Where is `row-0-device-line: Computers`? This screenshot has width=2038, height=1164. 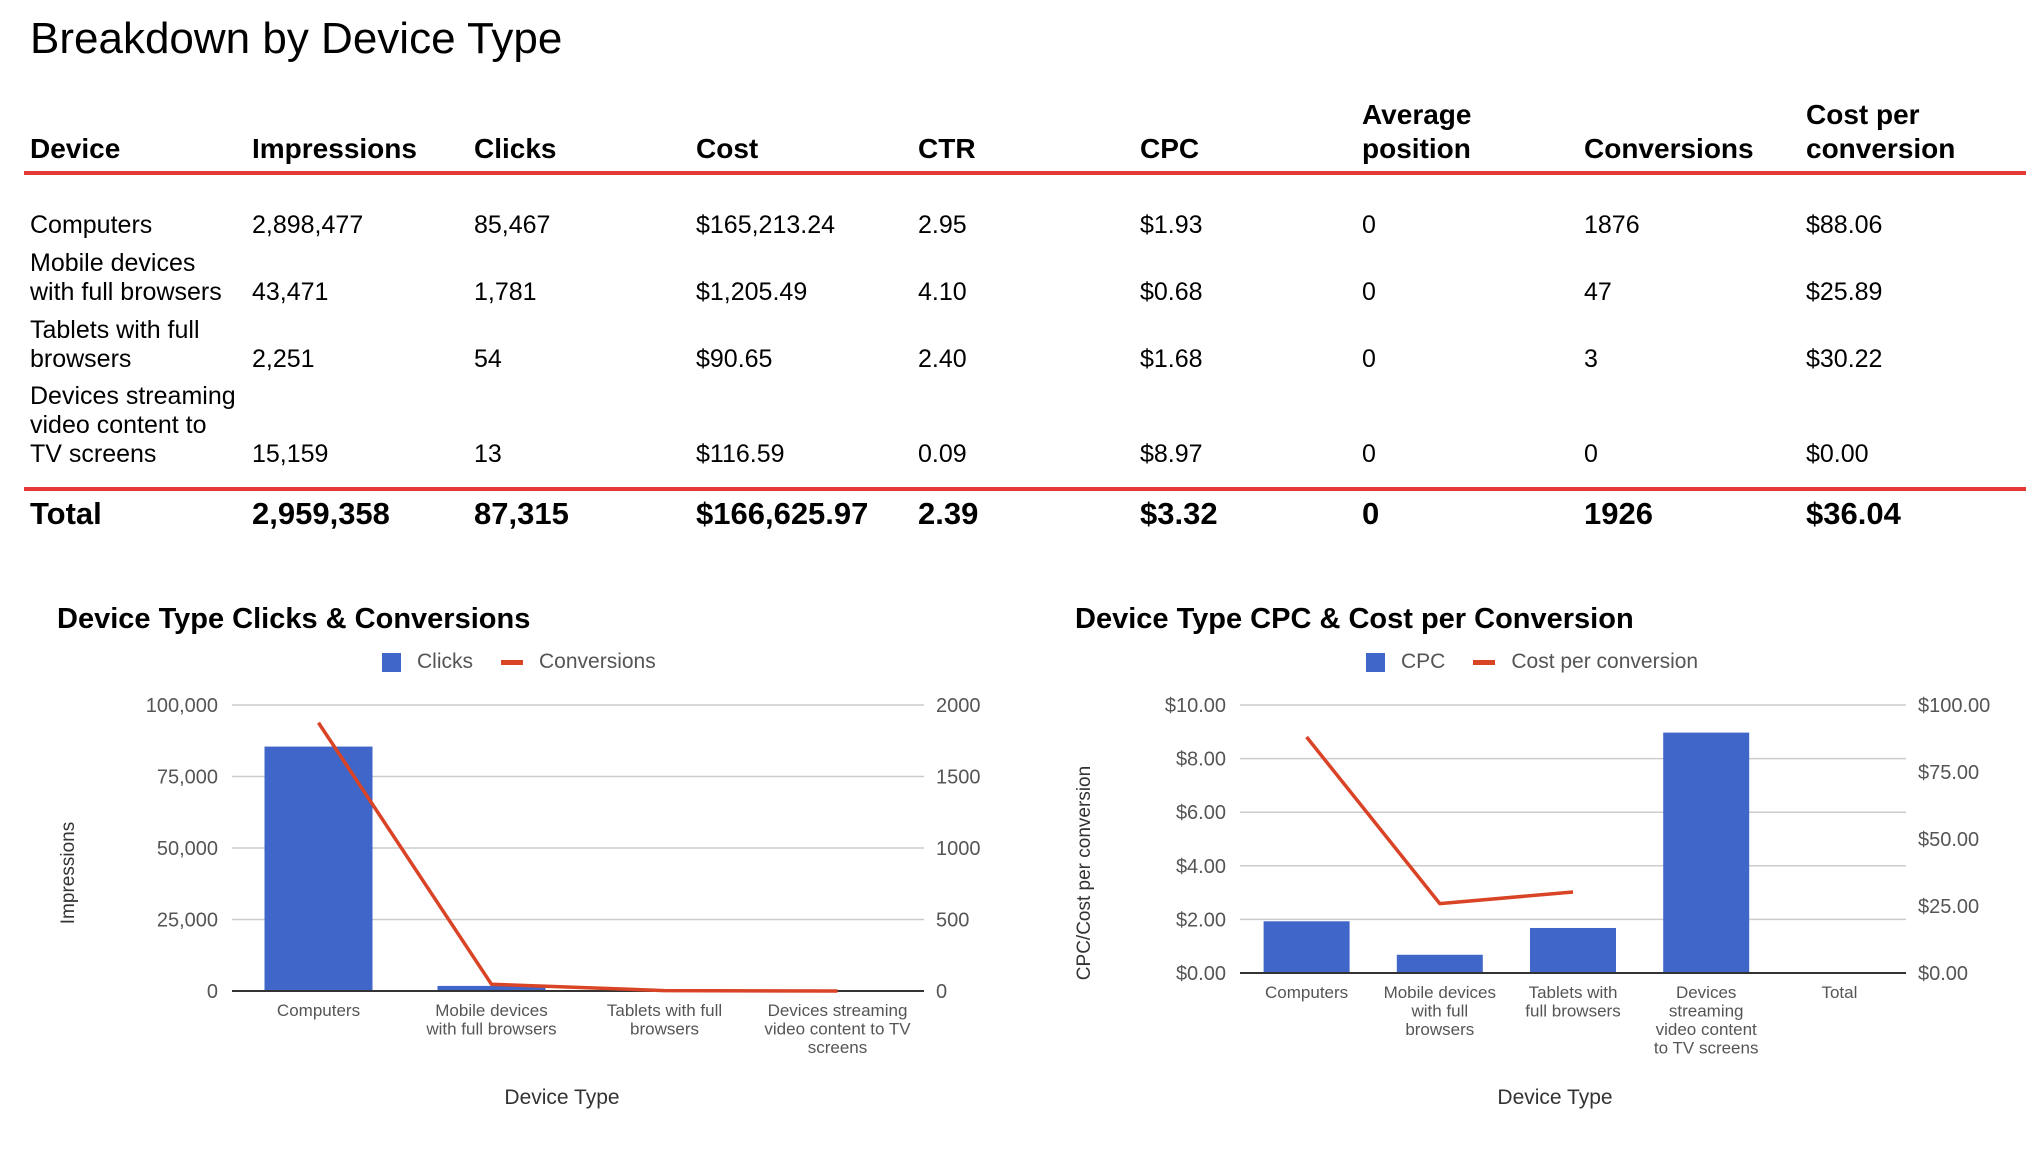
row-0-device-line: Computers is located at coordinates (91, 225).